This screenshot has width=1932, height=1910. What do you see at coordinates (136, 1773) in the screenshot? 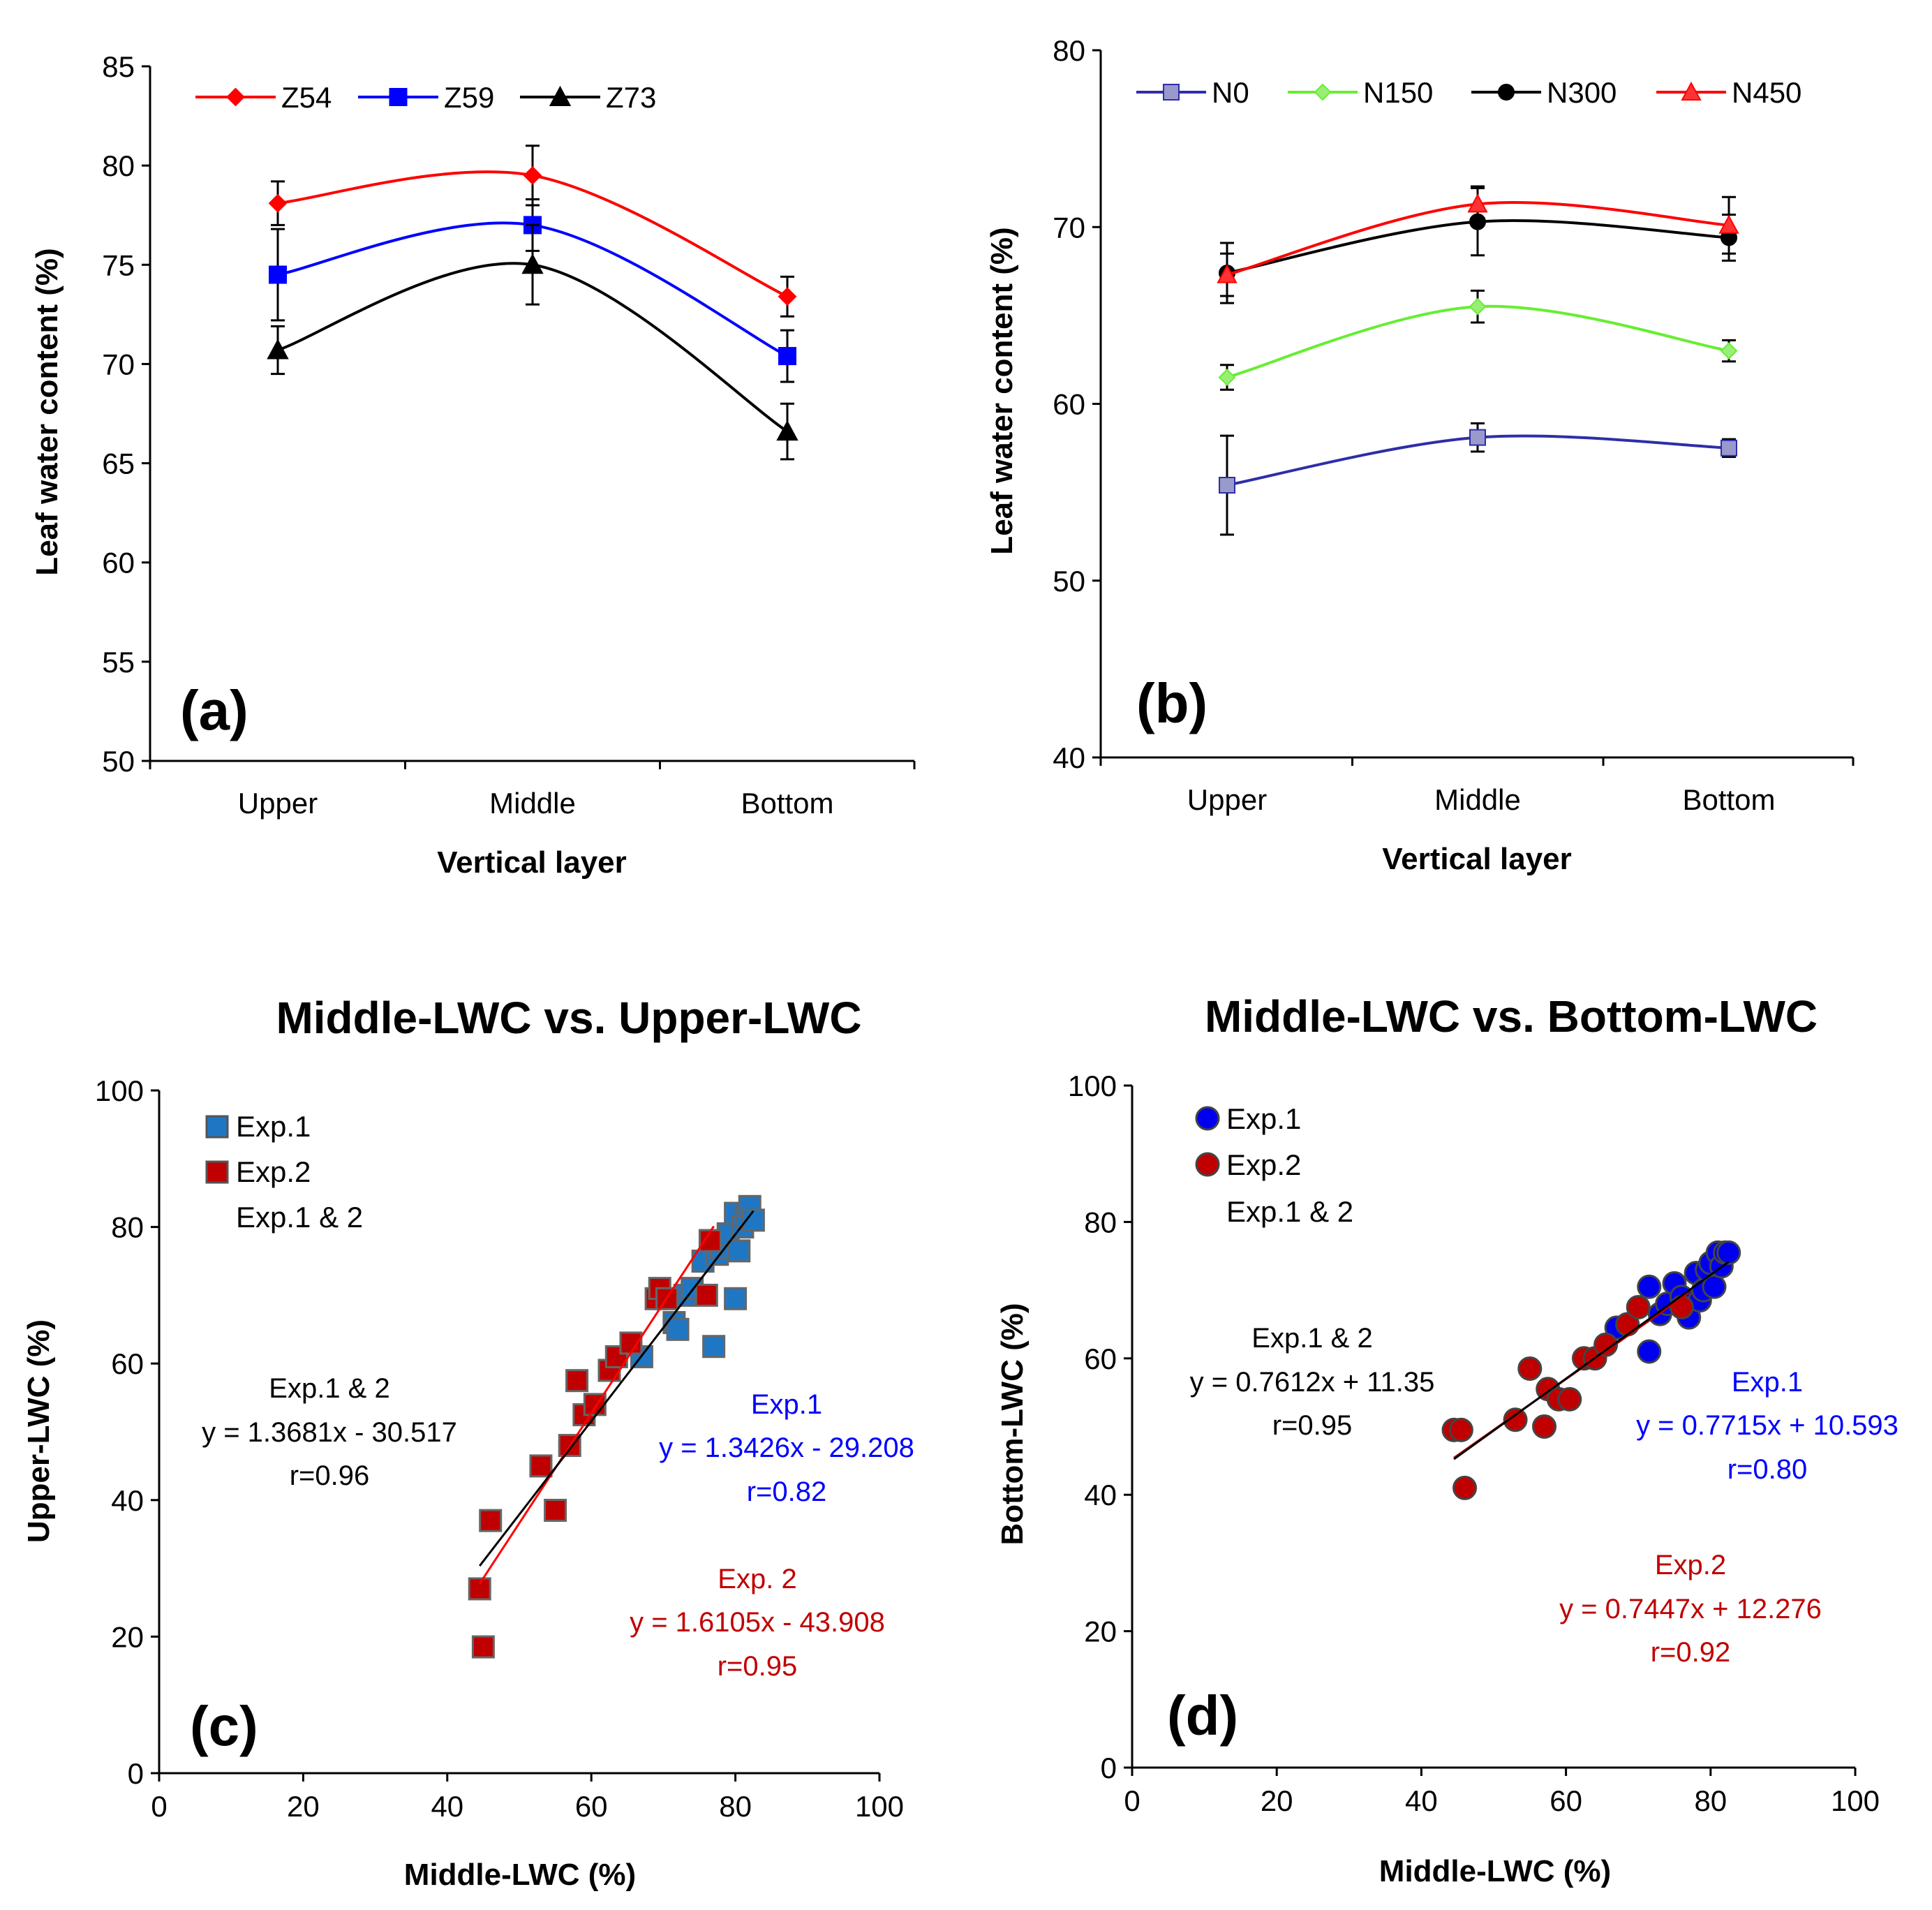
I see `panel-c-ytick-label: 0` at bounding box center [136, 1773].